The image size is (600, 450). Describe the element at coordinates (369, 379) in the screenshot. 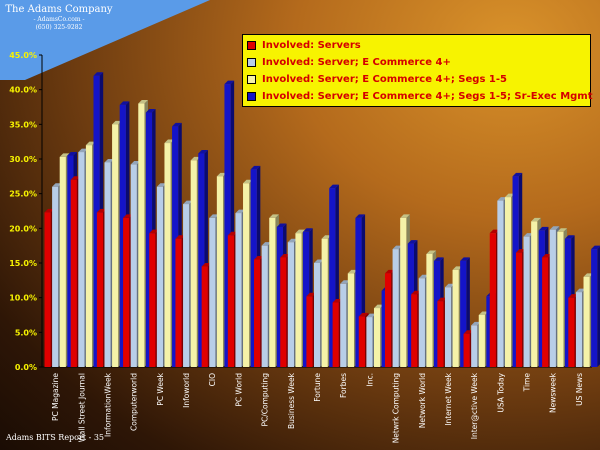

I see `x-tick-label: Inc.` at that location.